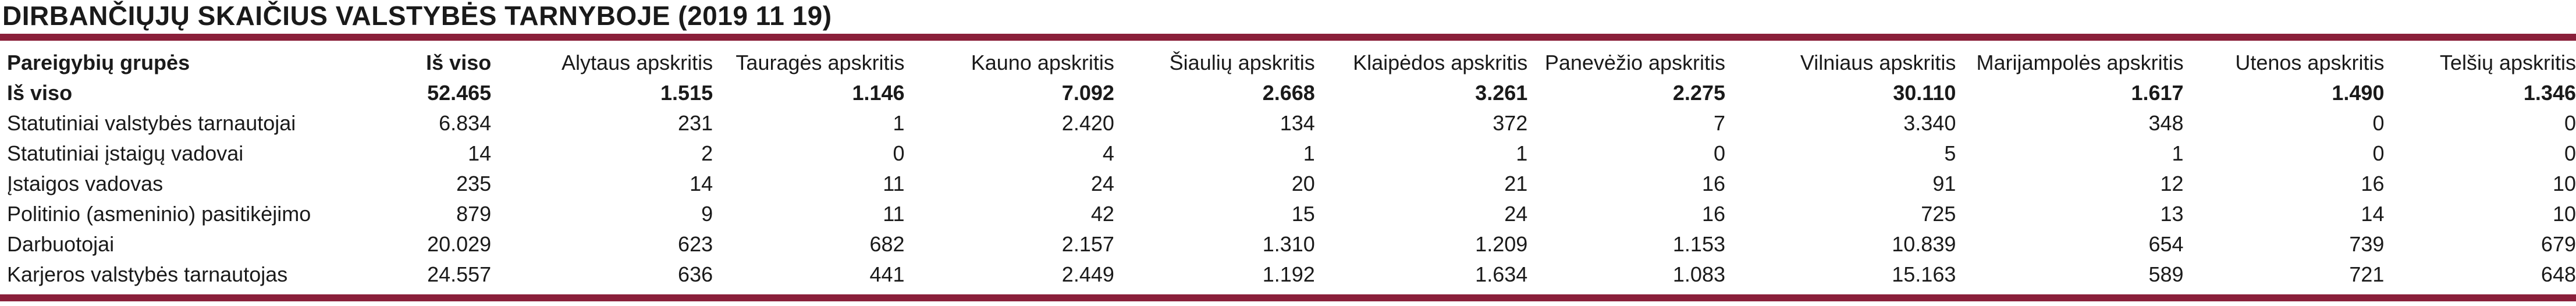  I want to click on cell-taurage: 682, so click(887, 244).